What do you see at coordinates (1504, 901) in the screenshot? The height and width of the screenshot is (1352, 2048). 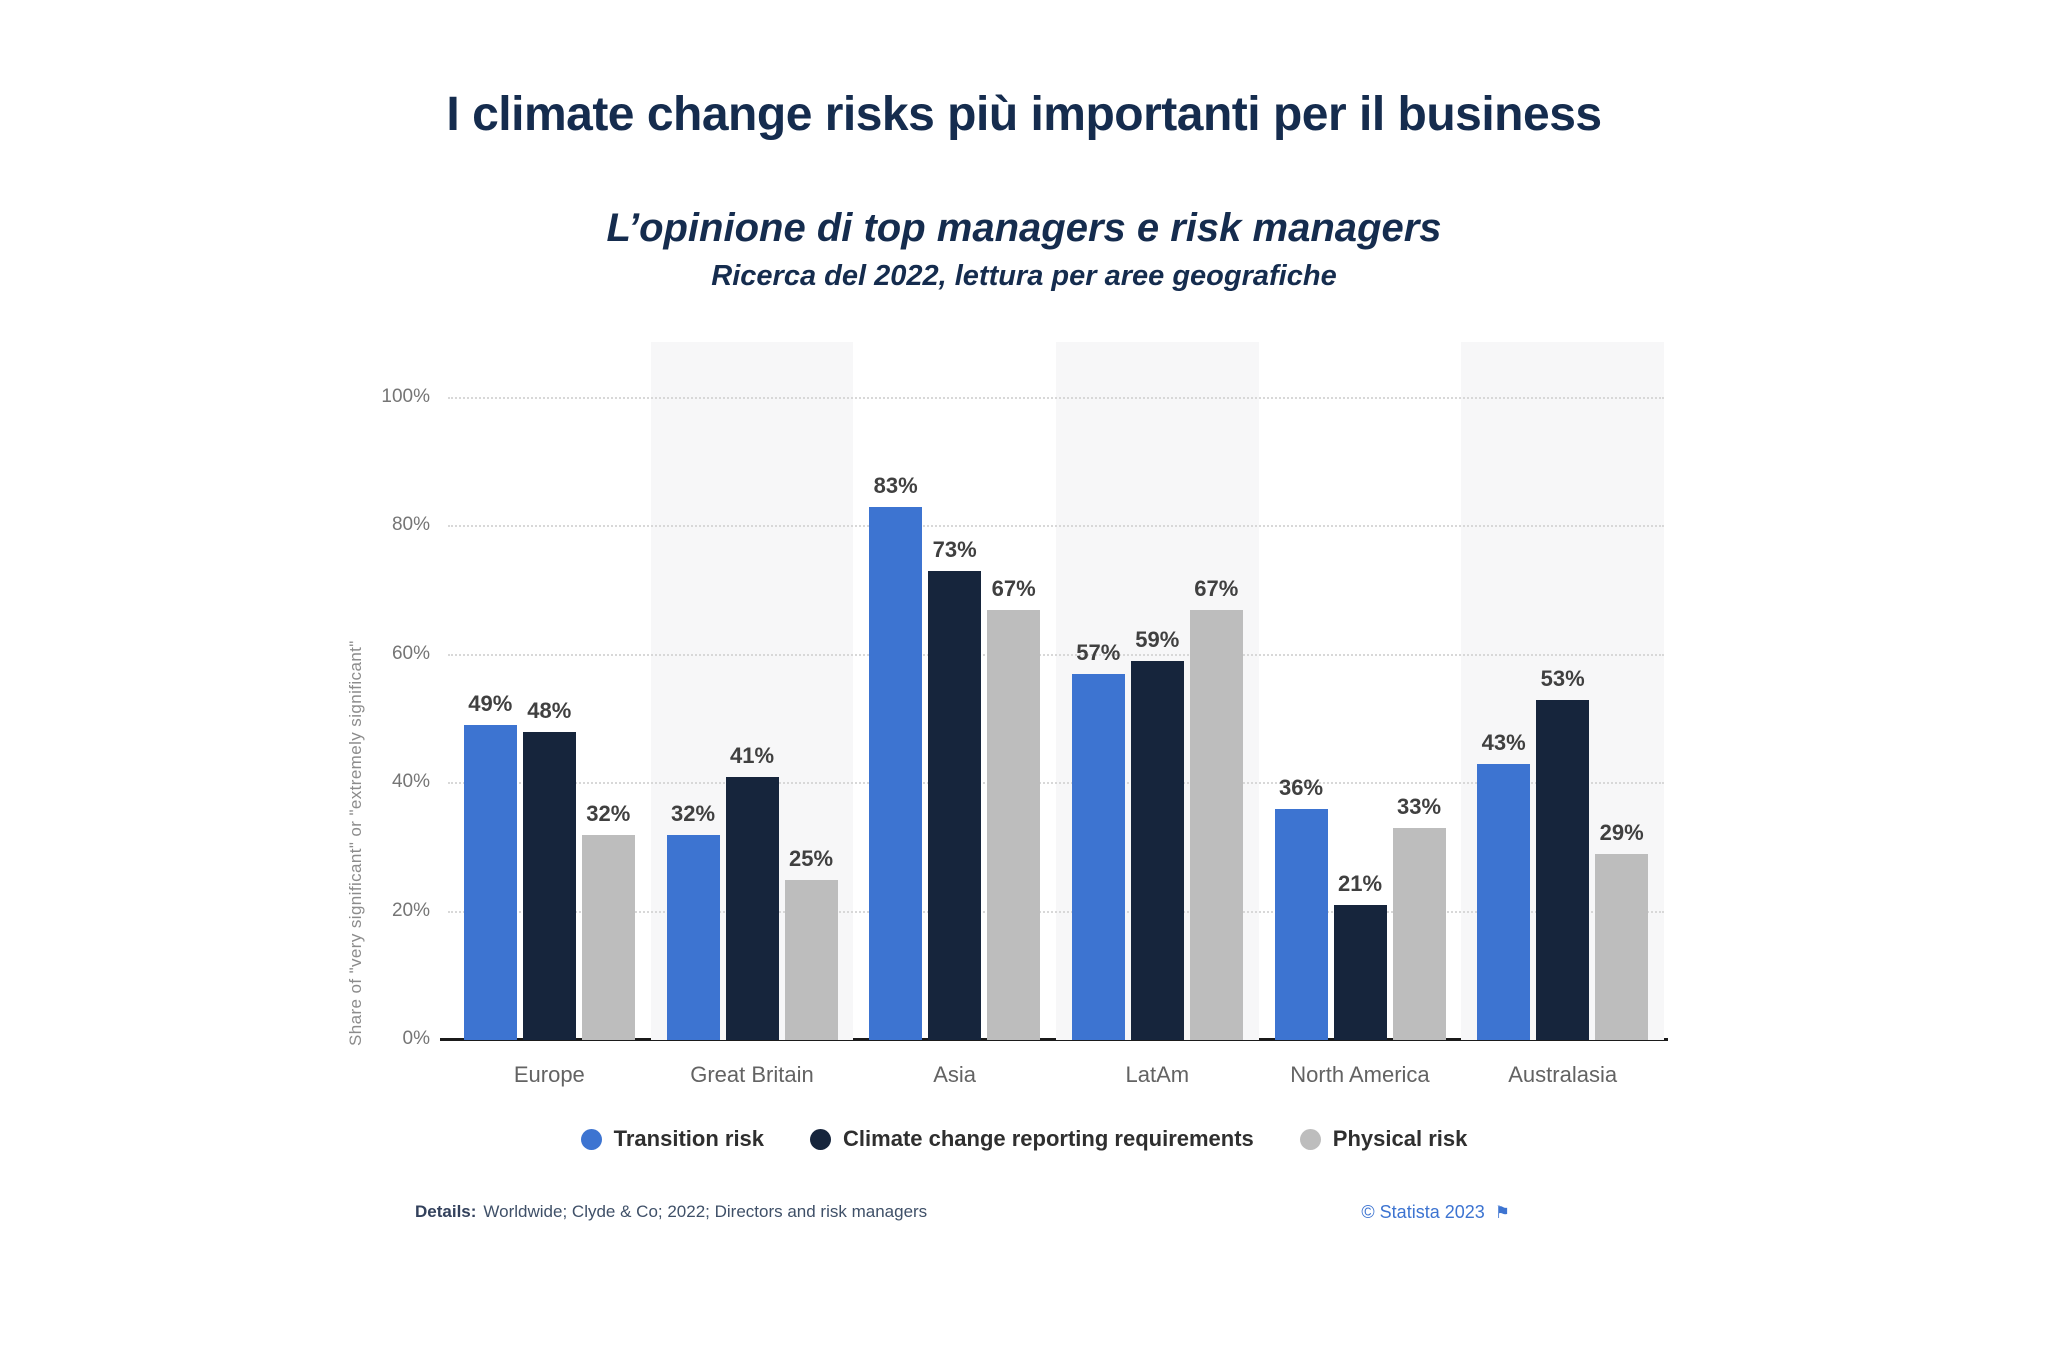 I see `bar-australasia-transition-risk` at bounding box center [1504, 901].